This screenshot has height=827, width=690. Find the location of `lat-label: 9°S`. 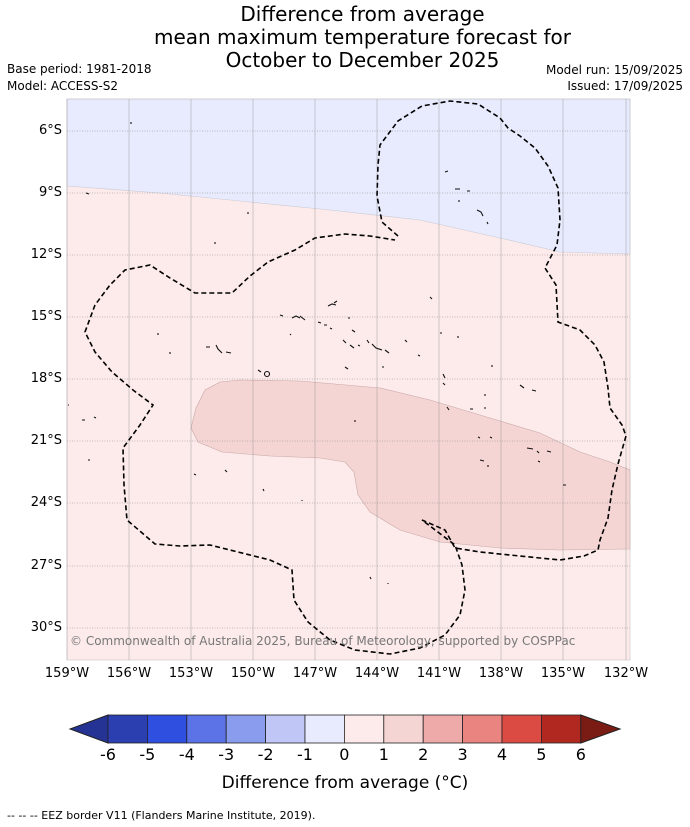

lat-label: 9°S is located at coordinates (50, 192).